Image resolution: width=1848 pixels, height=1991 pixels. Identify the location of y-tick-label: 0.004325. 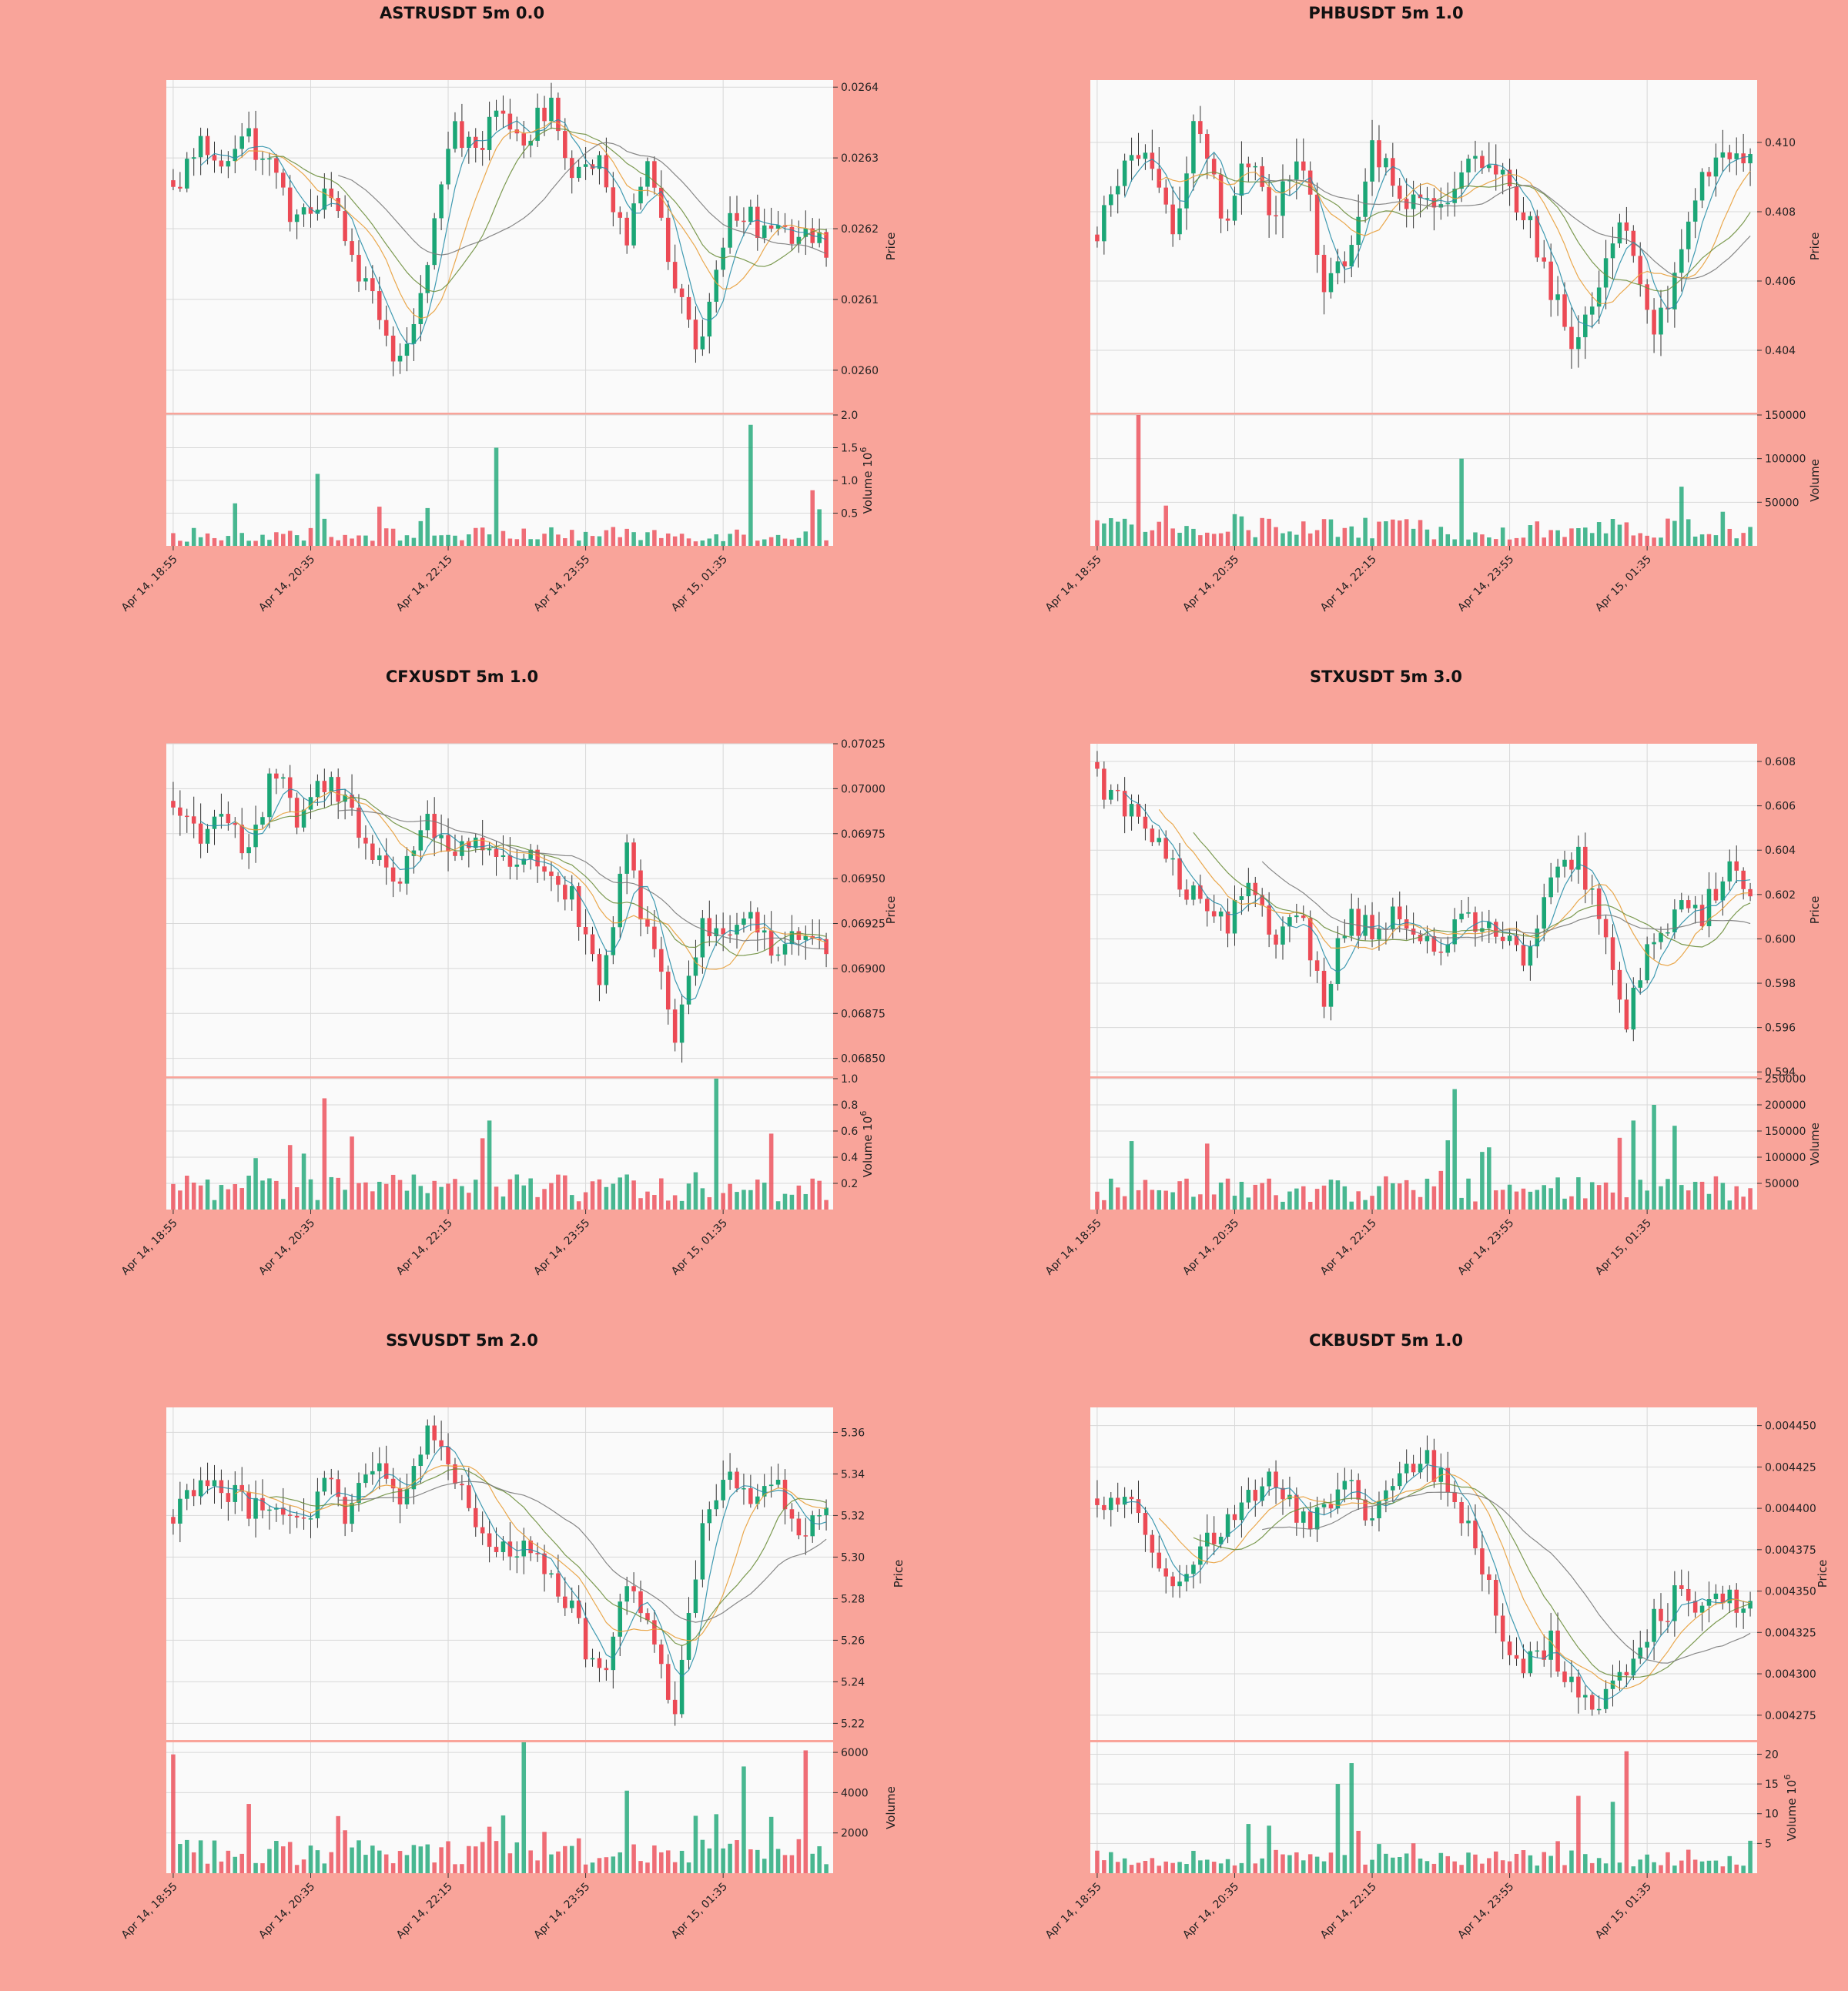
(1790, 1633).